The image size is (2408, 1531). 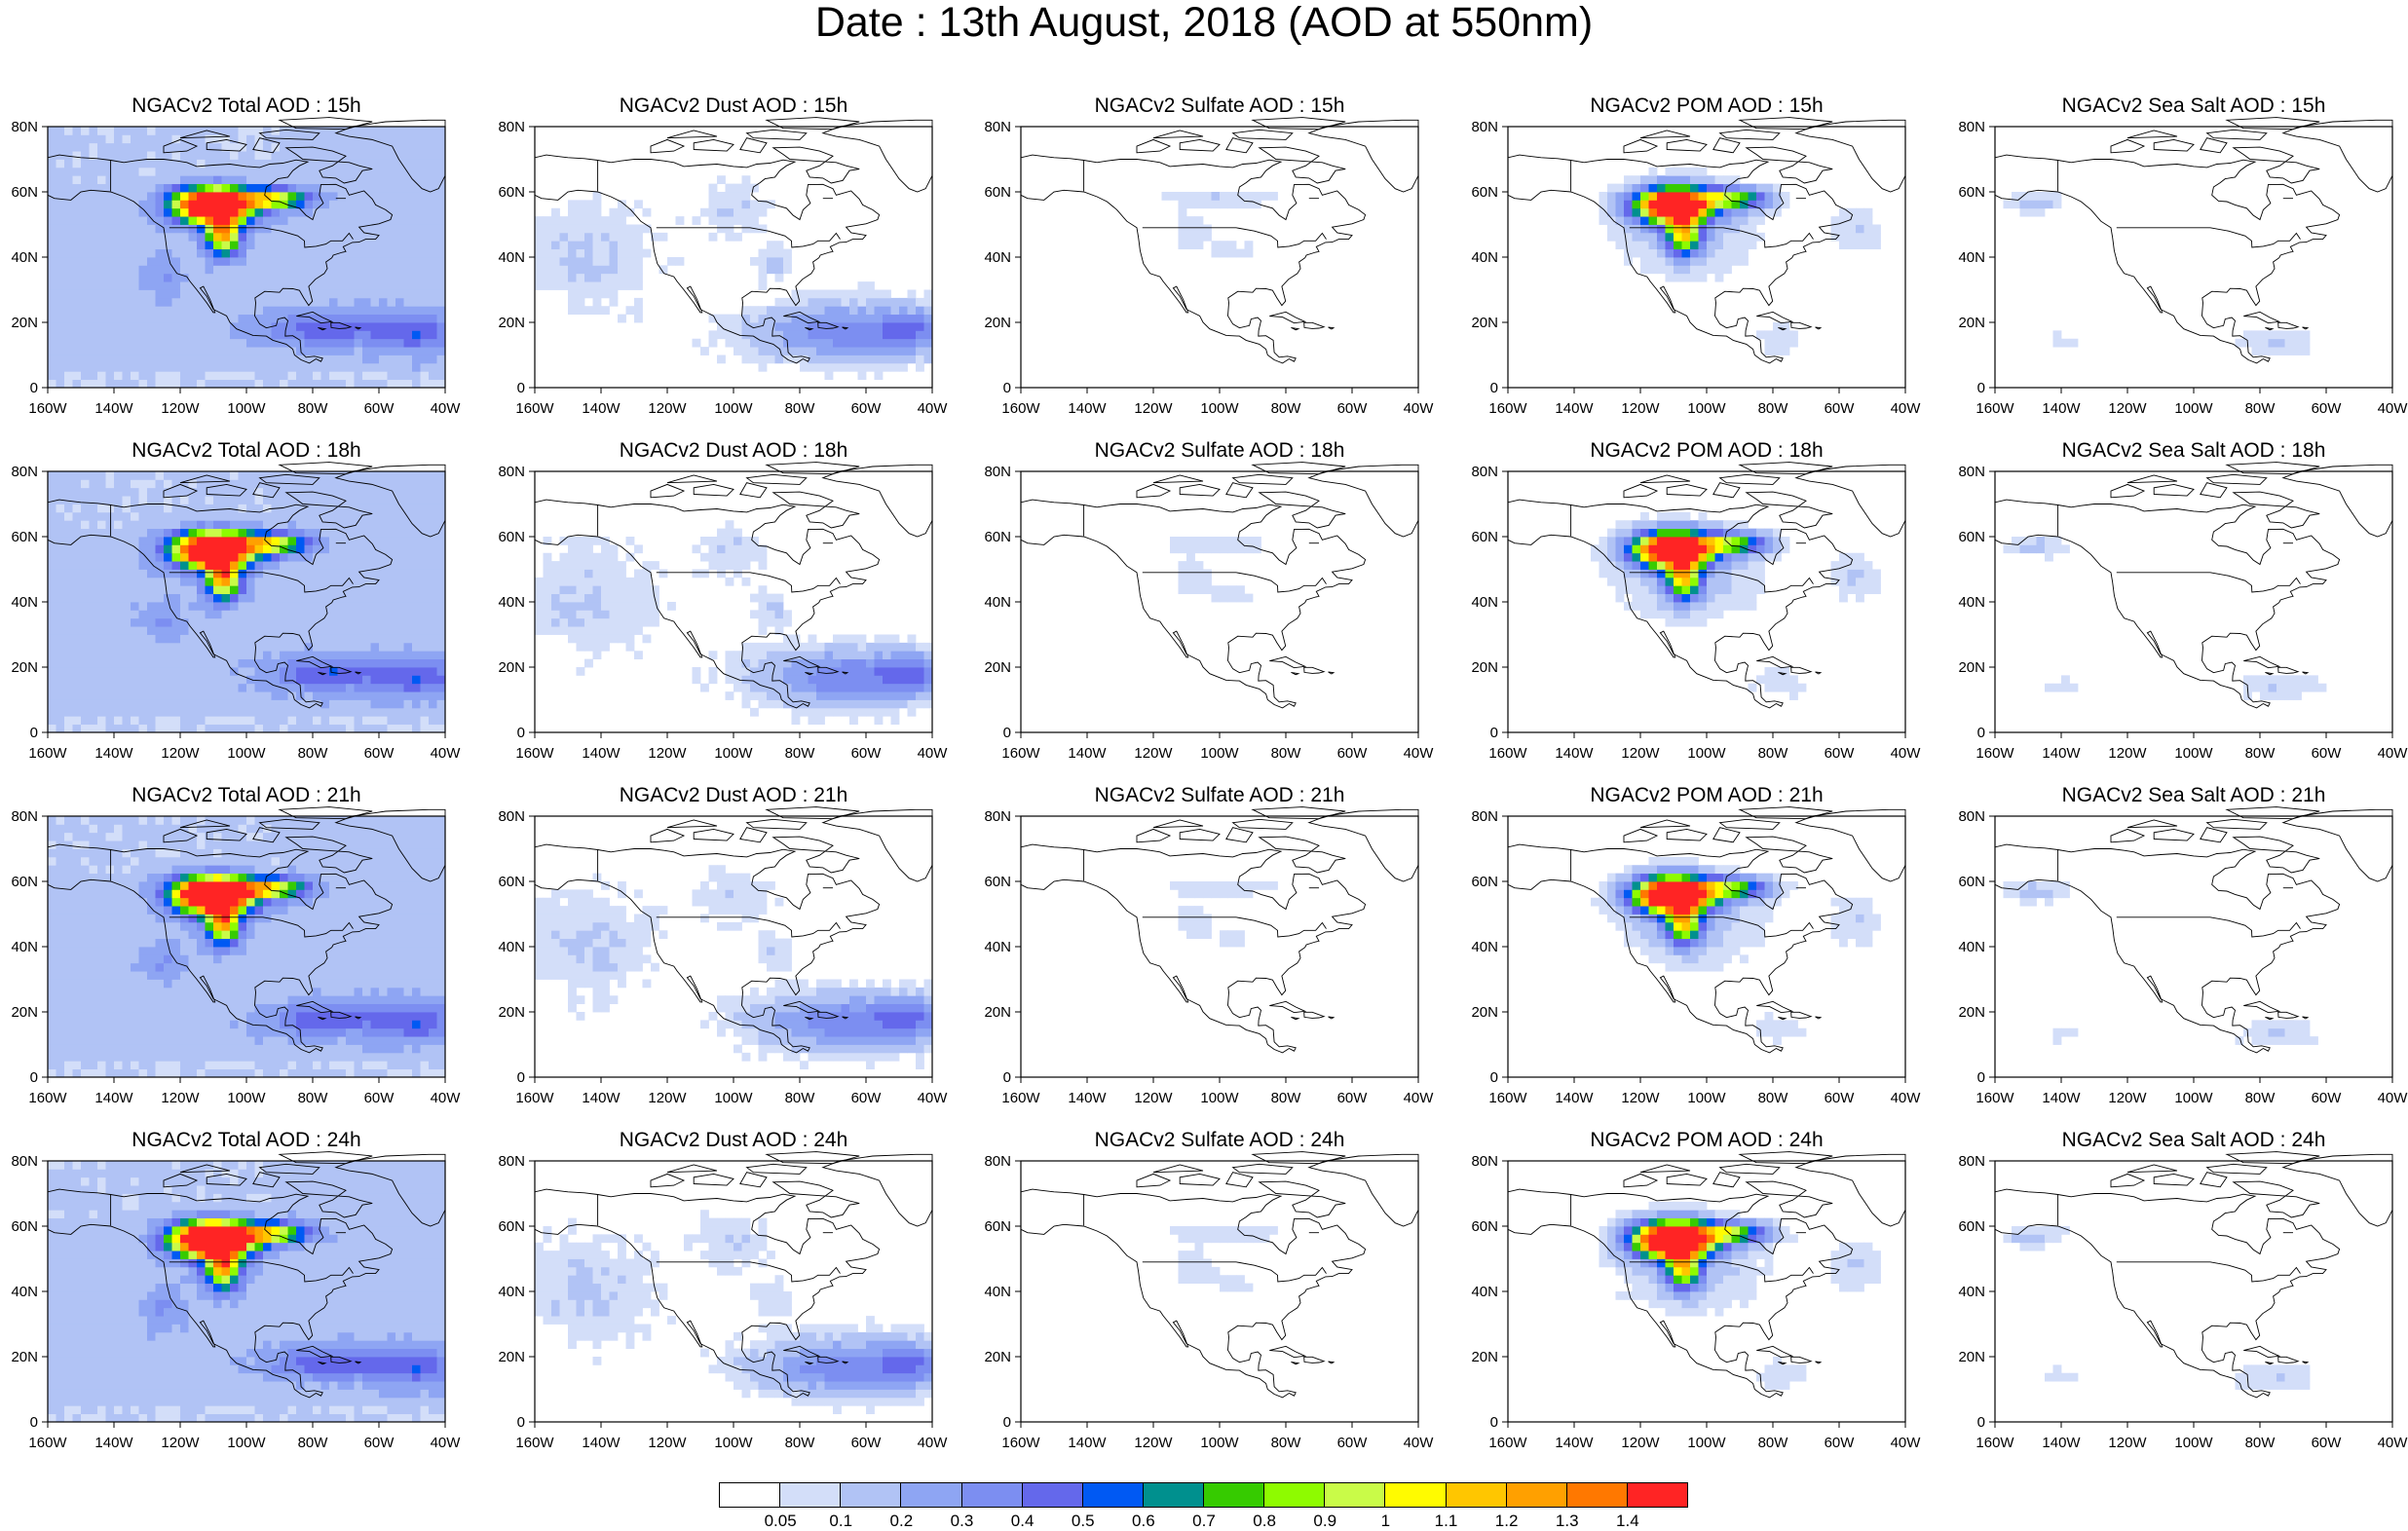 I want to click on coastline-path, so click(x=828, y=670).